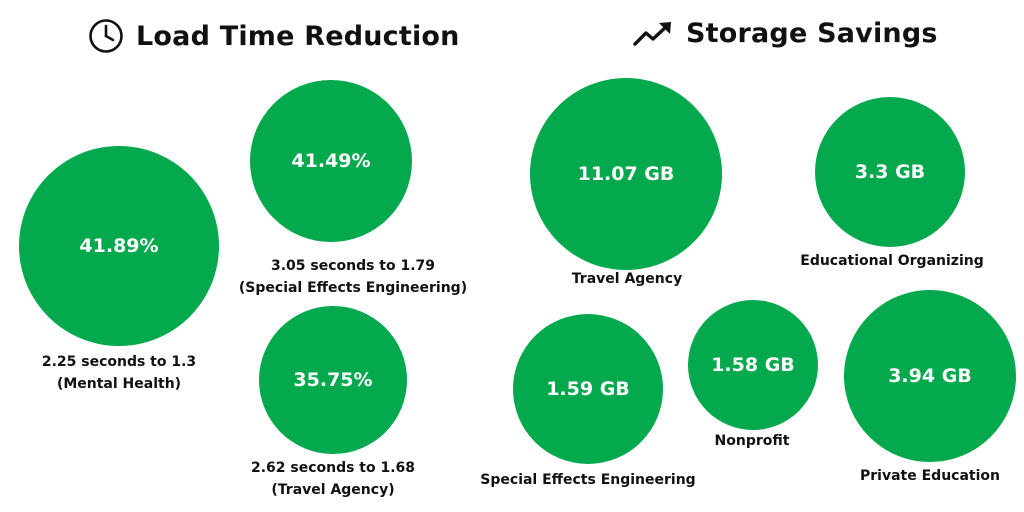  I want to click on storage-bubble-value: 3.3 GB, so click(890, 172).